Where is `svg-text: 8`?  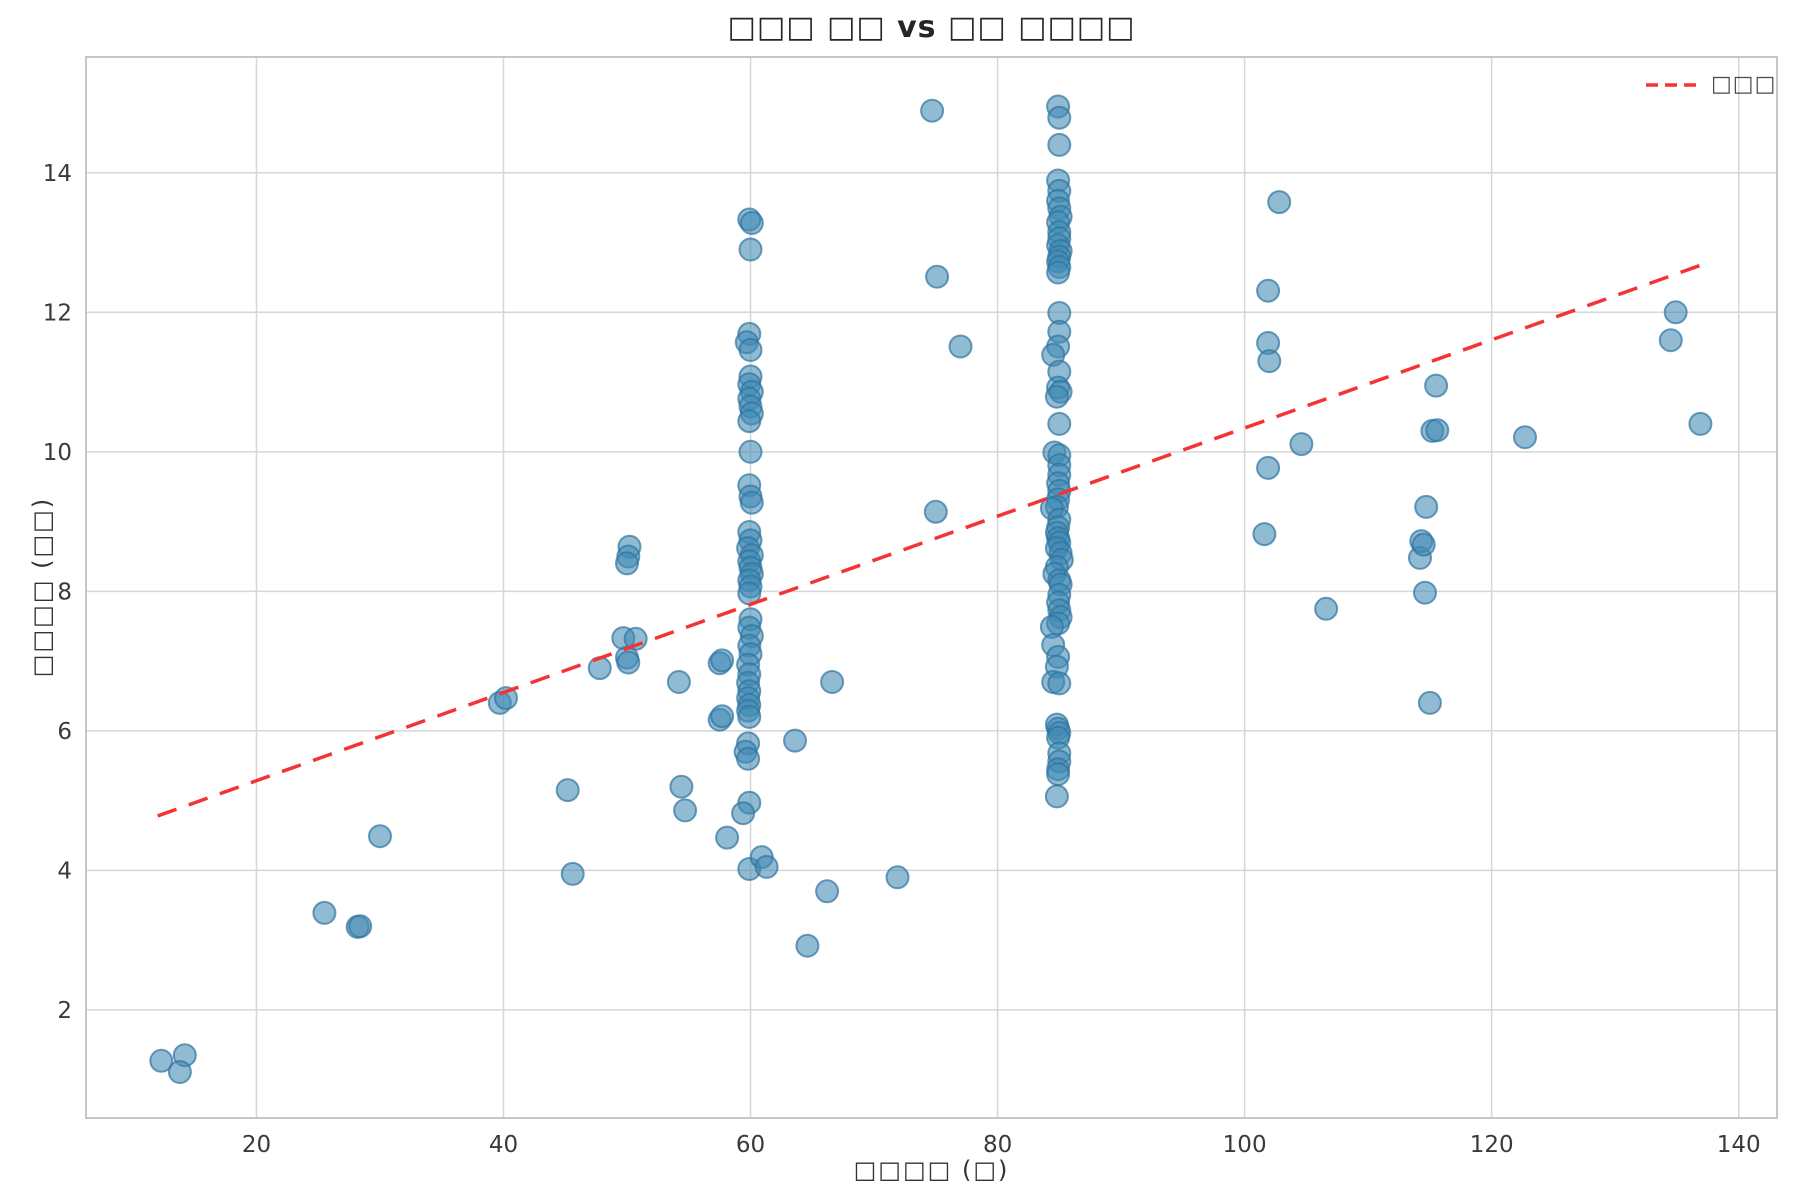
svg-text: 8 is located at coordinates (64, 592).